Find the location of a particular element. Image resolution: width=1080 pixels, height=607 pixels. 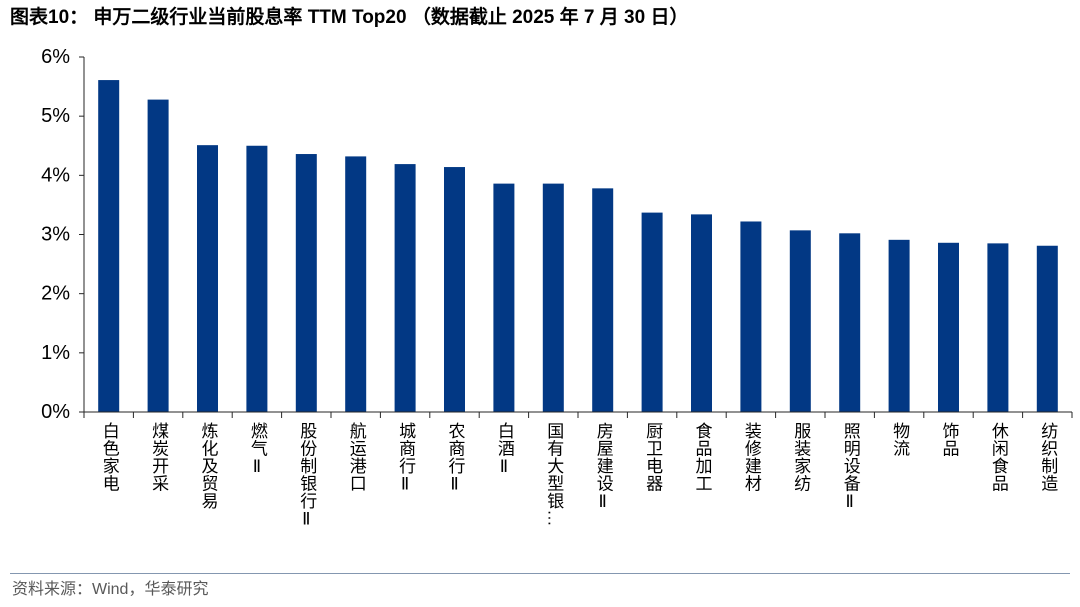

x-tick-label: 照明设备Ⅱ is located at coordinates (850, 467).